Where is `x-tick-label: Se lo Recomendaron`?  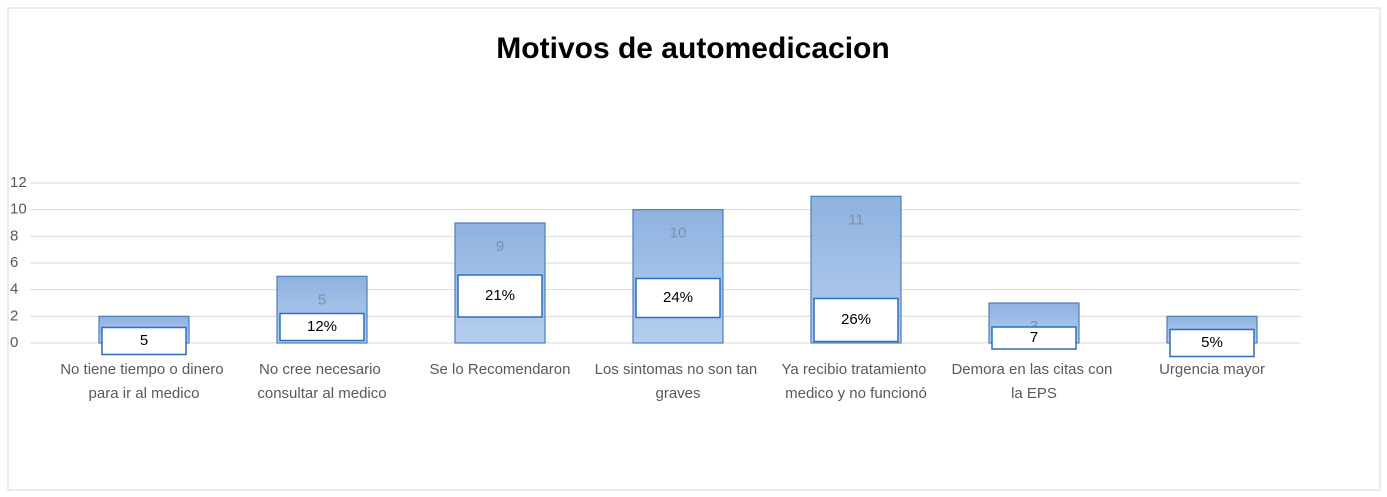 x-tick-label: Se lo Recomendaron is located at coordinates (500, 369).